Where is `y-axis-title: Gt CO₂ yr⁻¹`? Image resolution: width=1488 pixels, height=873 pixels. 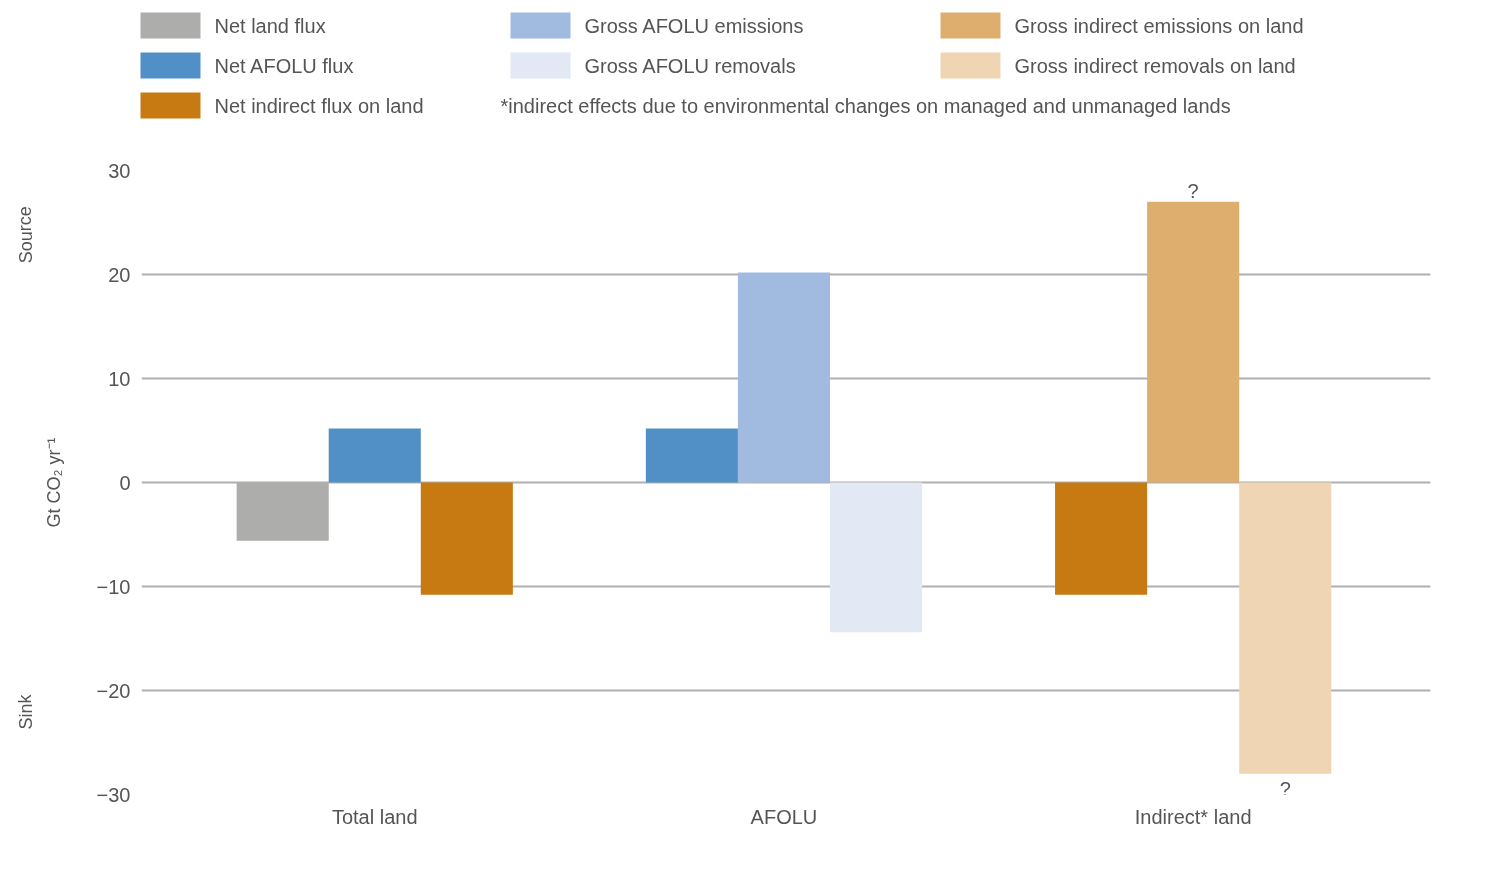 y-axis-title: Gt CO₂ yr⁻¹ is located at coordinates (53, 482).